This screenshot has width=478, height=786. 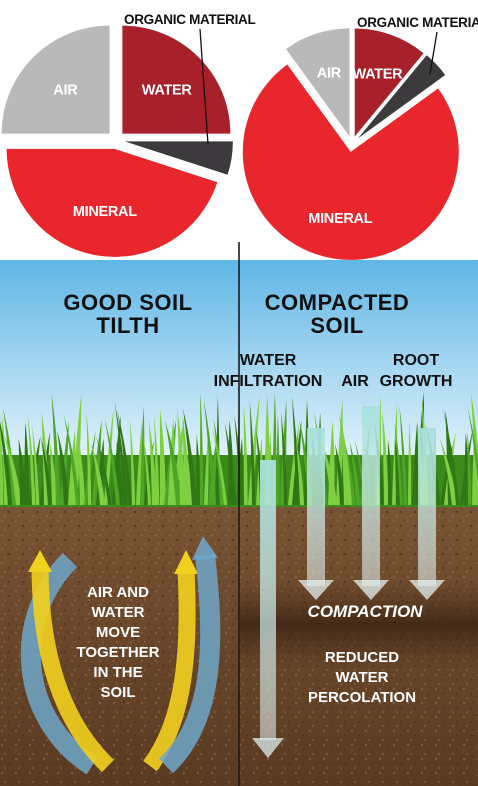 What do you see at coordinates (268, 748) in the screenshot?
I see `percolation-arrowhead` at bounding box center [268, 748].